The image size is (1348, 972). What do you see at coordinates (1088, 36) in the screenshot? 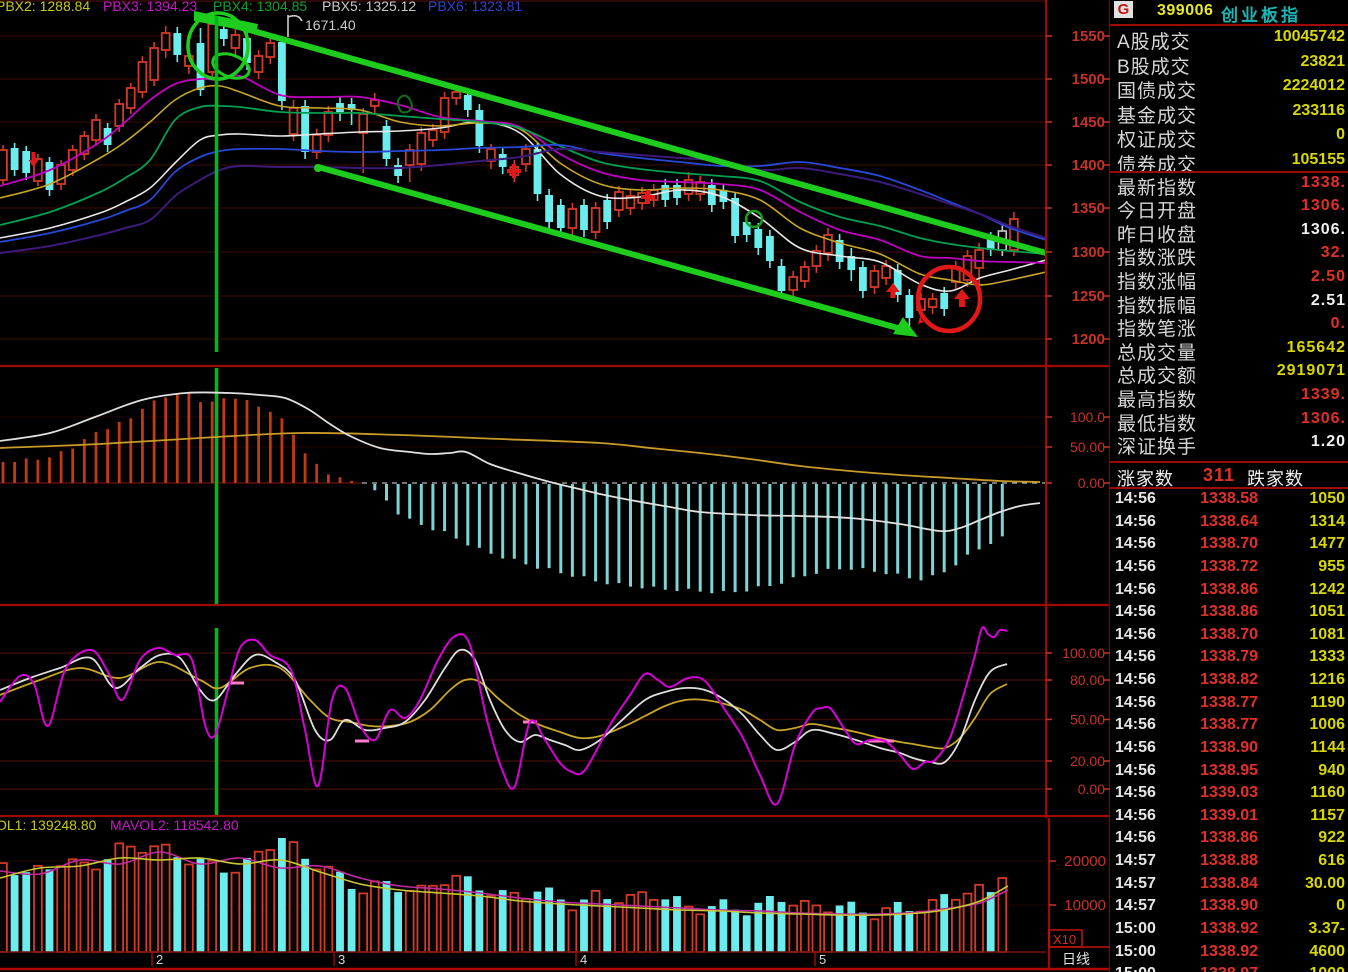
I see `svg-text: 1550` at bounding box center [1088, 36].